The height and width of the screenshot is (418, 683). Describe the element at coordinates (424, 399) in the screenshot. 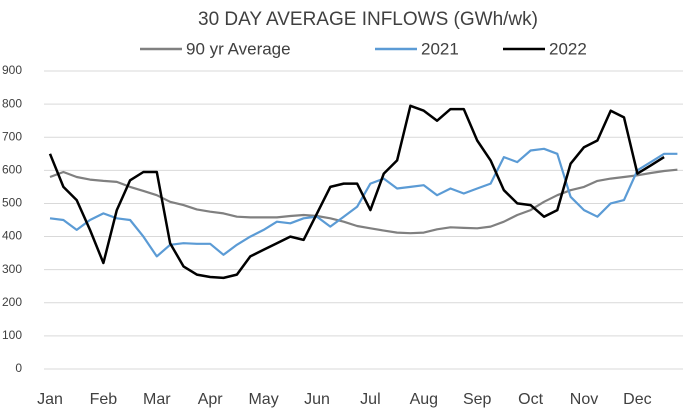

I see `x-tick-label: Aug` at that location.